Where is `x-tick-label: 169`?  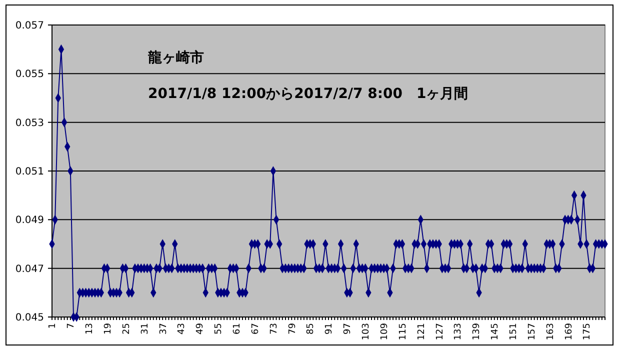 x-tick-label: 169 is located at coordinates (569, 331).